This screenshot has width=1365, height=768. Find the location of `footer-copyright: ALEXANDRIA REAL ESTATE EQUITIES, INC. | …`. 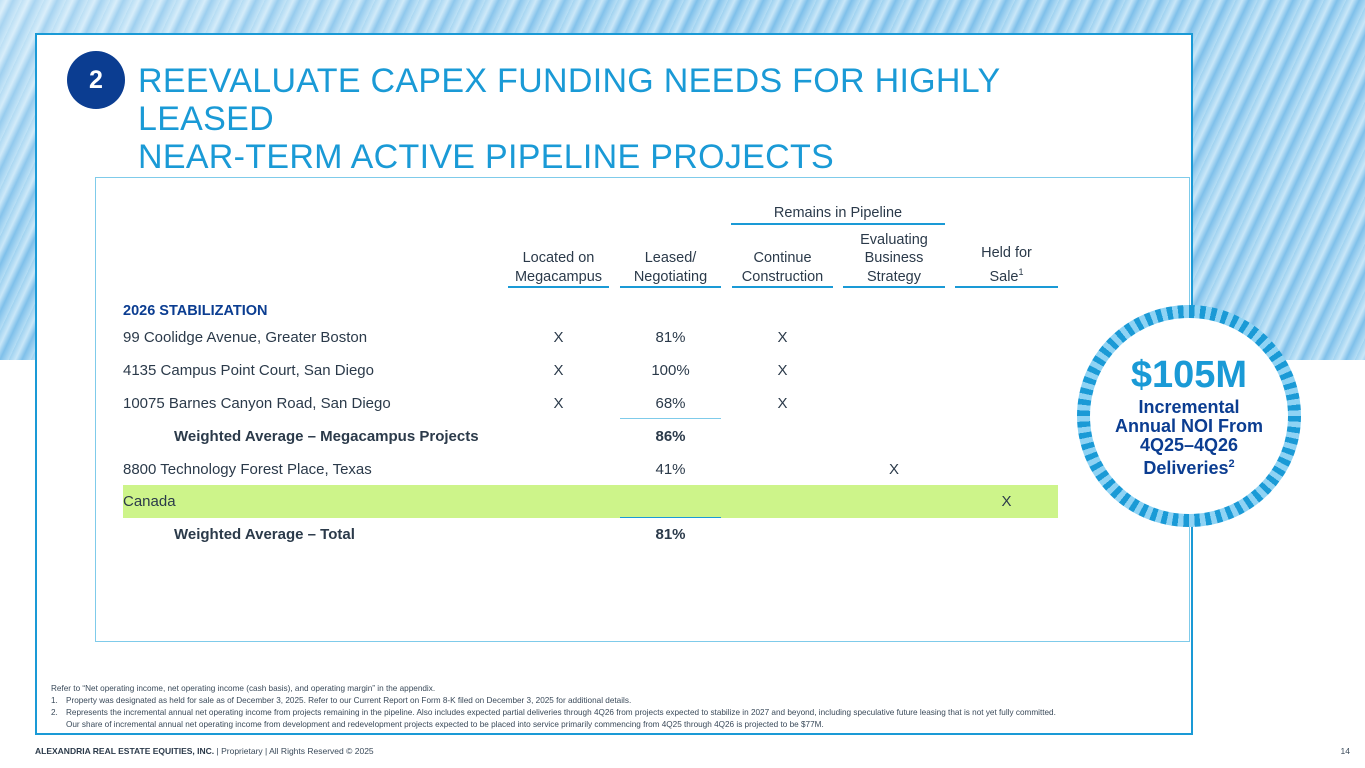

footer-copyright: ALEXANDRIA REAL ESTATE EQUITIES, INC. | … is located at coordinates (204, 751).